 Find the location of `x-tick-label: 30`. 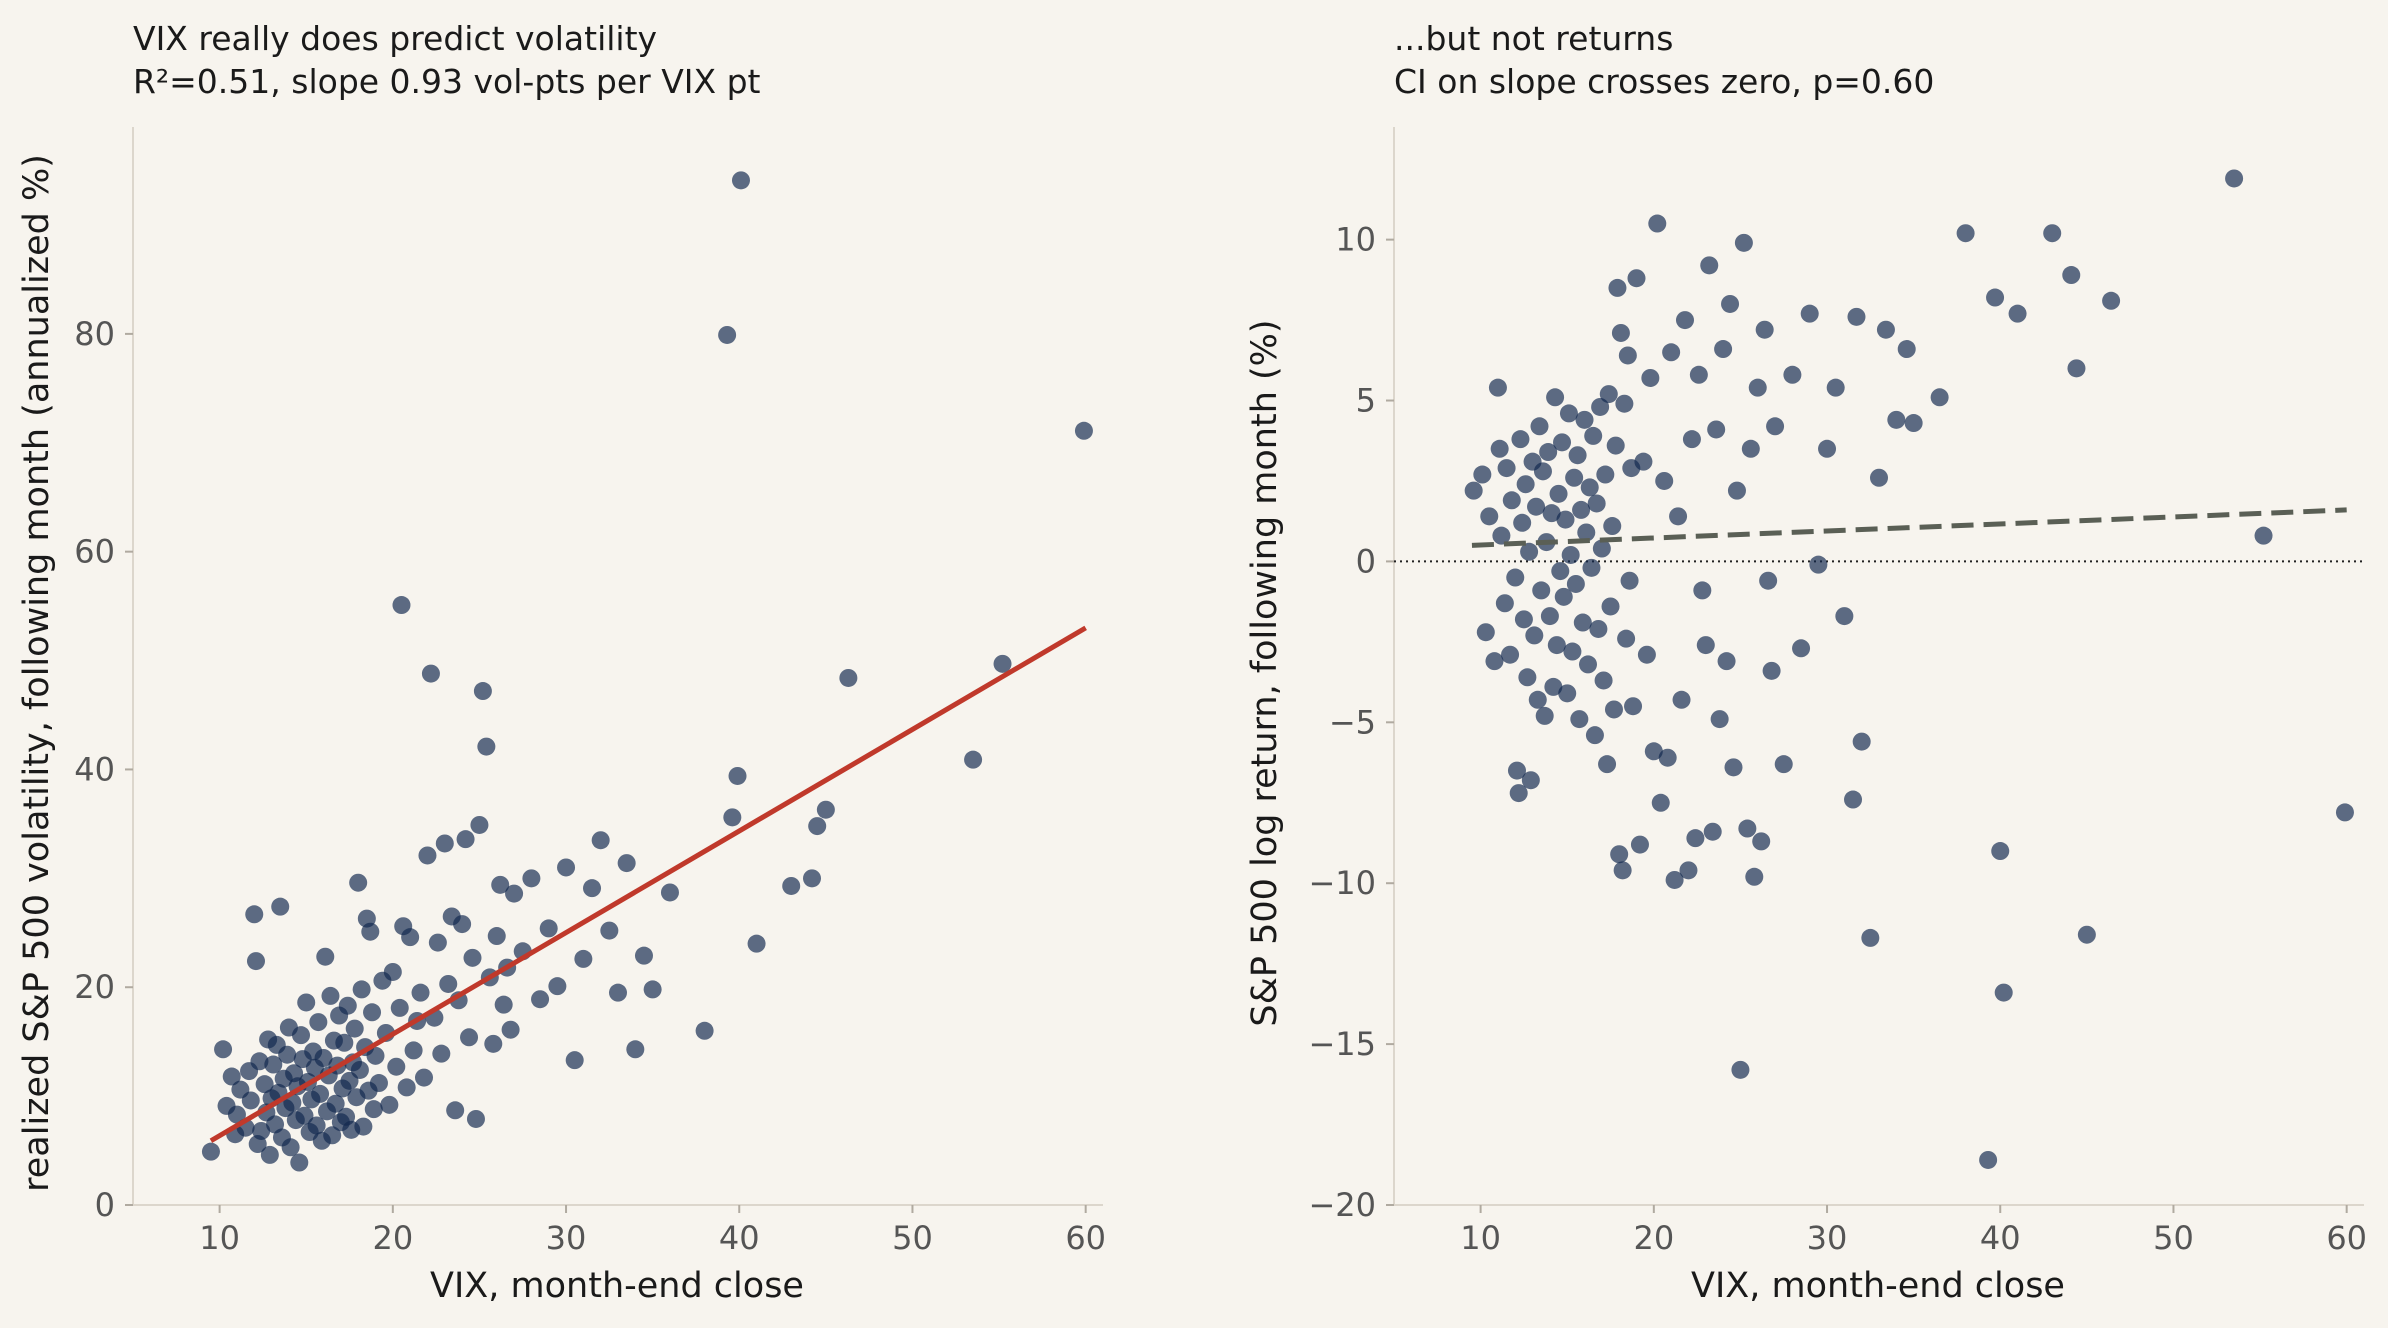

x-tick-label: 30 is located at coordinates (566, 1238).